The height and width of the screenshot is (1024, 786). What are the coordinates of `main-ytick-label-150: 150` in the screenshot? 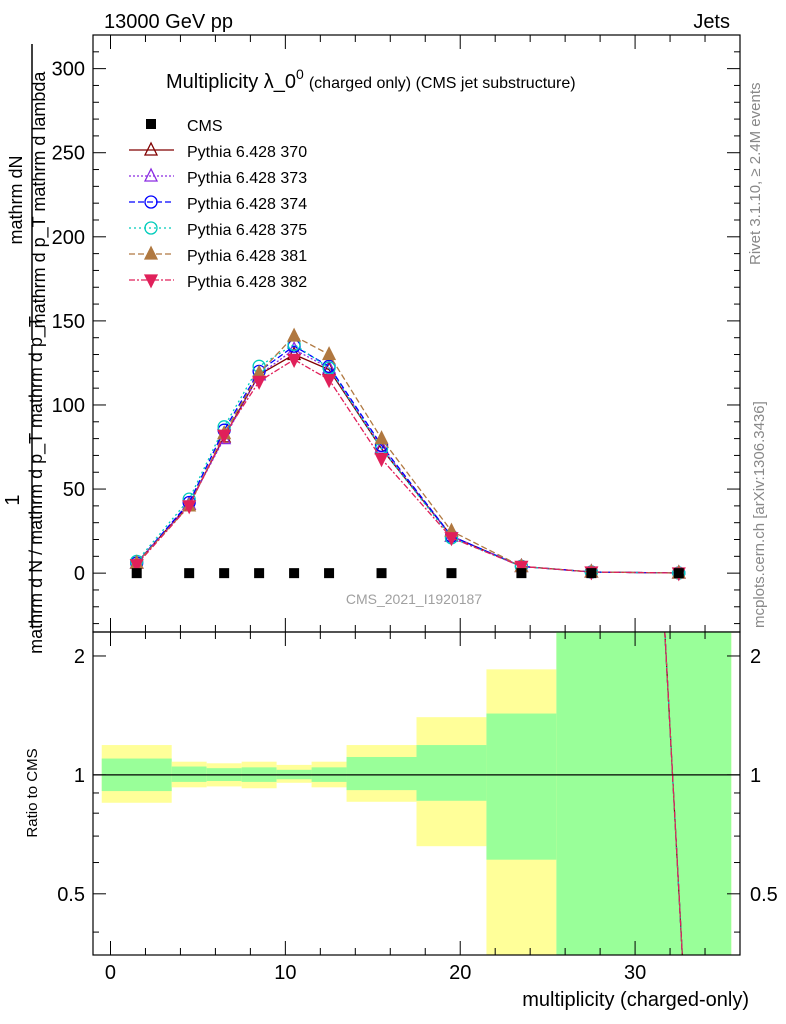 It's located at (68, 322).